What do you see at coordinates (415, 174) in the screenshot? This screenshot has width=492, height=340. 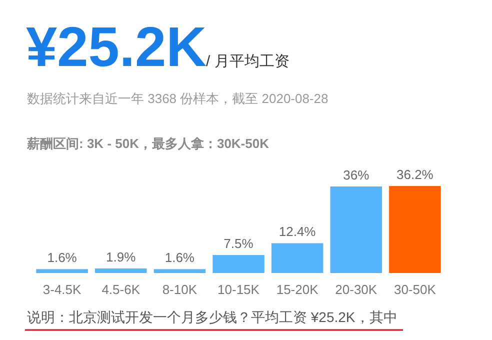 I see `data-label: 36.2%` at bounding box center [415, 174].